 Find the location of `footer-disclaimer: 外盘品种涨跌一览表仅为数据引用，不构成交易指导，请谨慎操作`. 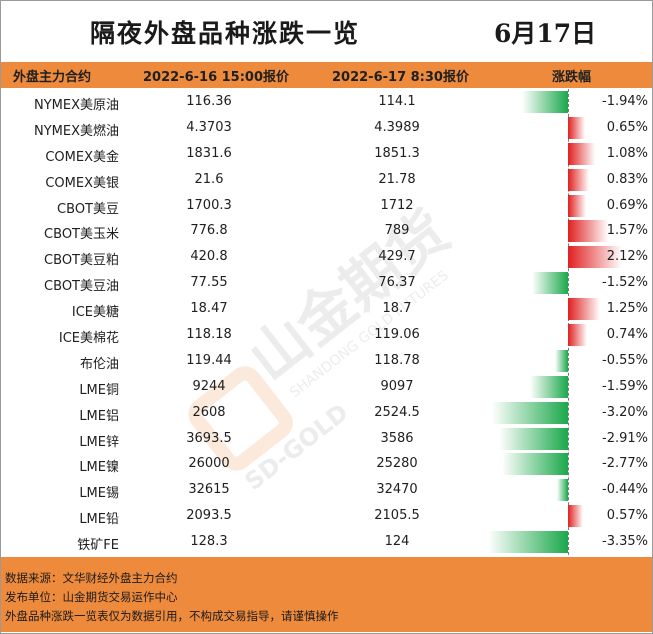

footer-disclaimer: 外盘品种涨跌一览表仅为数据引用，不构成交易指导，请谨慎操作 is located at coordinates (172, 616).